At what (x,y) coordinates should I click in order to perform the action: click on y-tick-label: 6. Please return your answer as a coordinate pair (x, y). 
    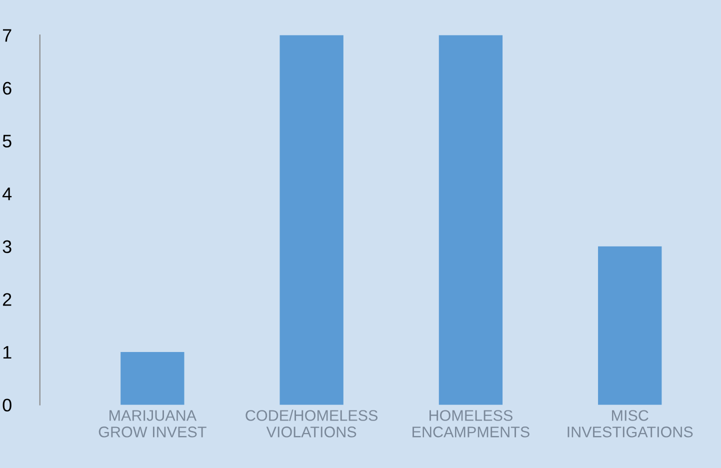
    Looking at the image, I should click on (7, 88).